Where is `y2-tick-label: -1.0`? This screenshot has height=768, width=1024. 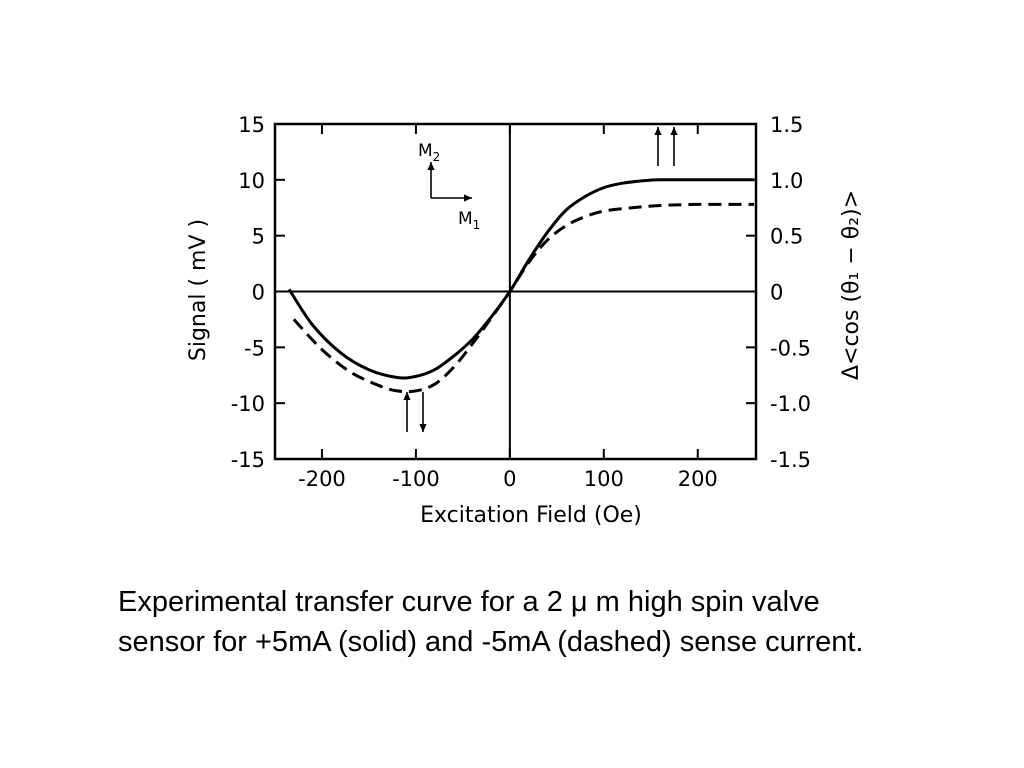
y2-tick-label: -1.0 is located at coordinates (790, 404).